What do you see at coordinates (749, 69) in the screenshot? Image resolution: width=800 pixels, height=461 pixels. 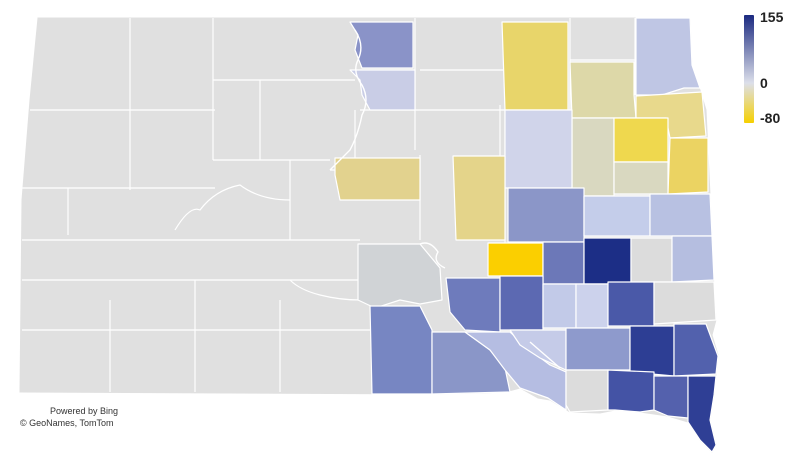 I see `legend-gradient-bar` at bounding box center [749, 69].